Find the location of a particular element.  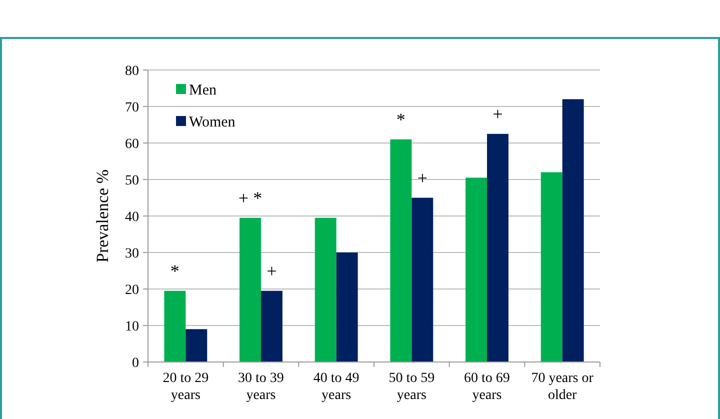

y-tick-label: 70 is located at coordinates (132, 108).